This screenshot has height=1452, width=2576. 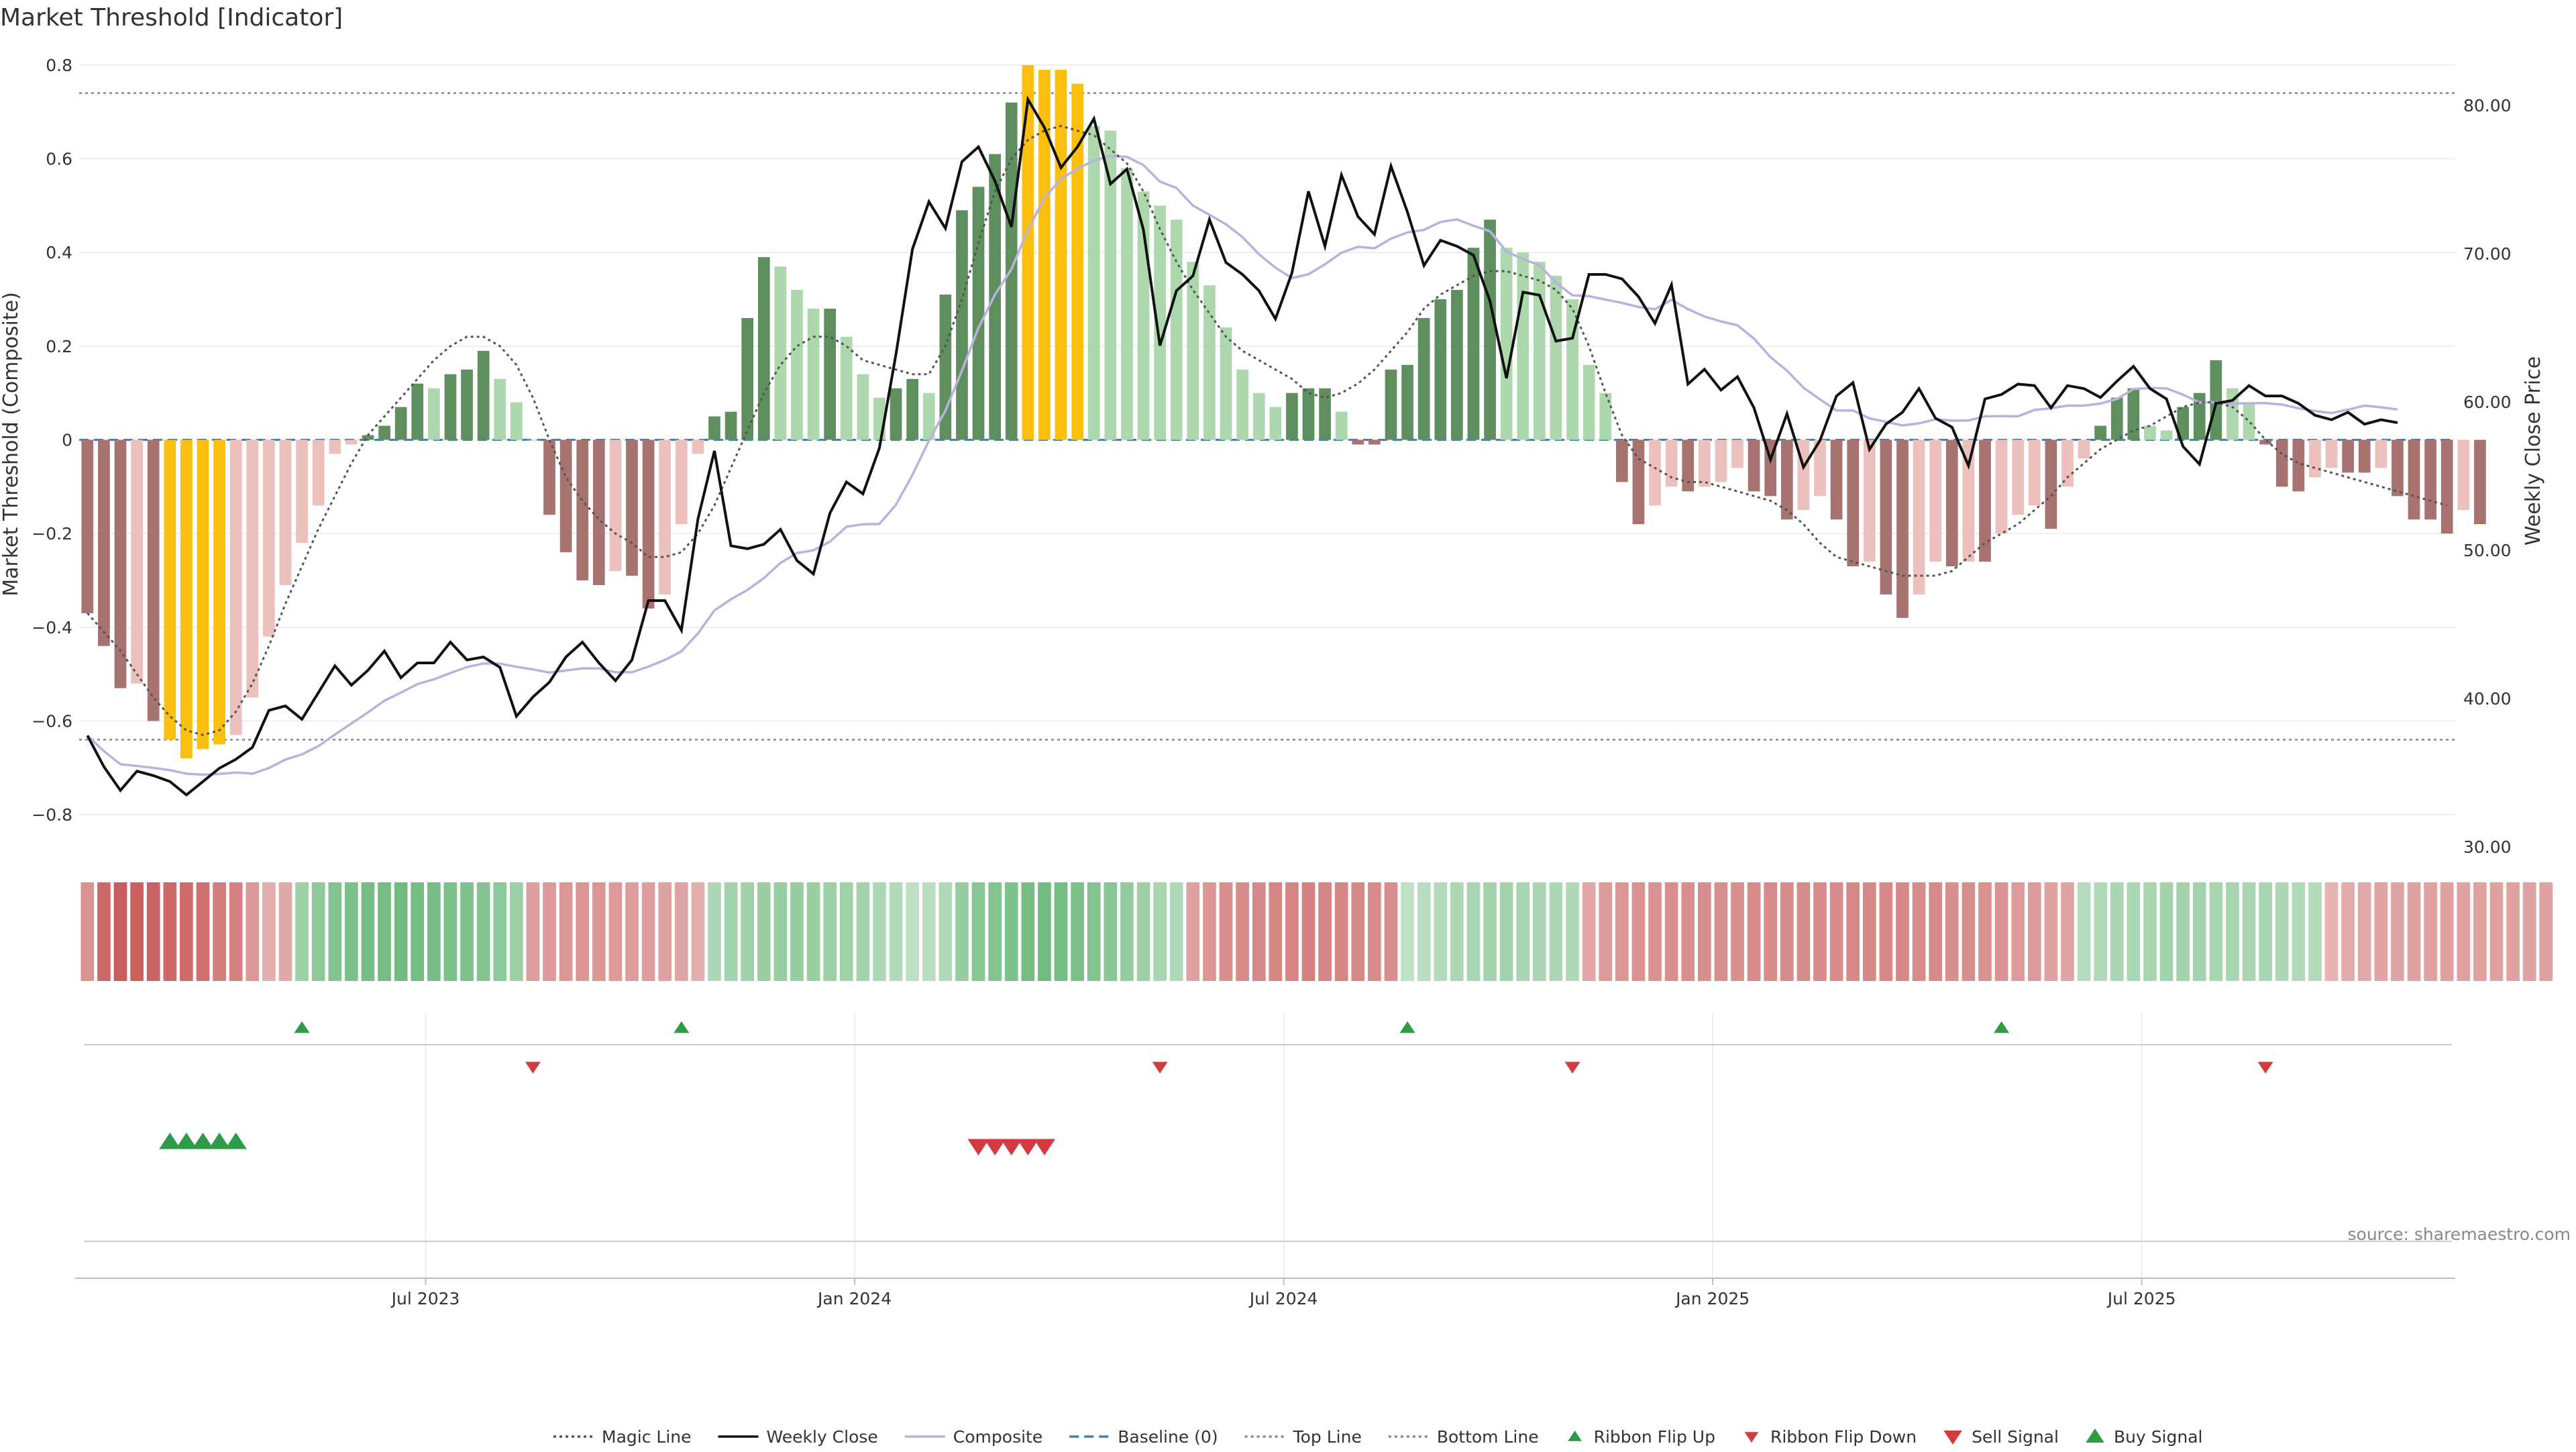 What do you see at coordinates (11, 445) in the screenshot?
I see `left-axis-title: Market Threshold (Composite)` at bounding box center [11, 445].